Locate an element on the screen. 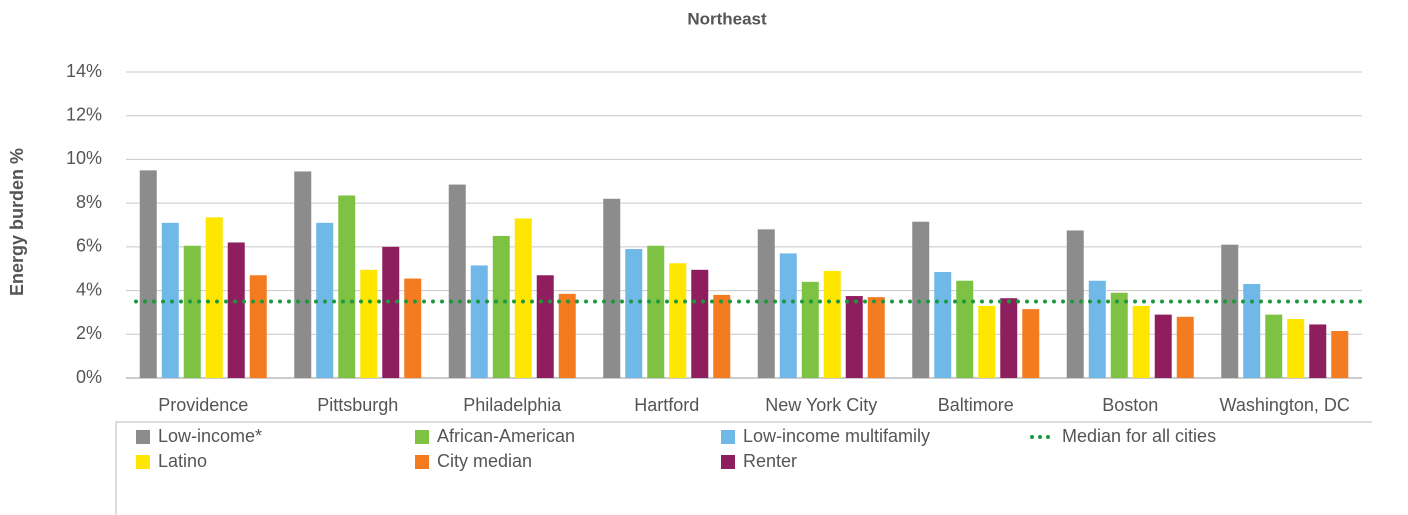 This screenshot has width=1408, height=515. x-tick-label: Pittsburgh is located at coordinates (357, 405).